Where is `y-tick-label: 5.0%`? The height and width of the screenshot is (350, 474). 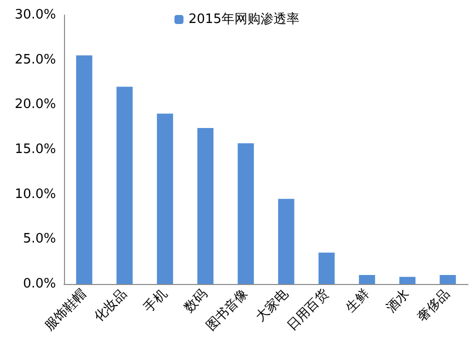
y-tick-label: 5.0% is located at coordinates (39, 239).